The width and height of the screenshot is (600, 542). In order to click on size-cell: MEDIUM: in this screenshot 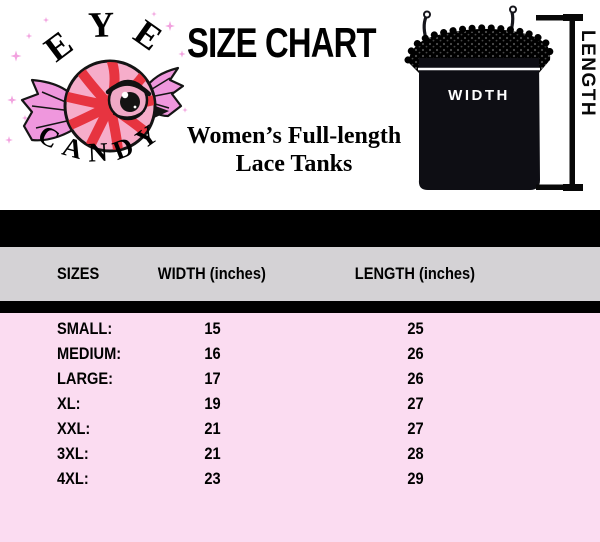, I will do `click(89, 353)`.